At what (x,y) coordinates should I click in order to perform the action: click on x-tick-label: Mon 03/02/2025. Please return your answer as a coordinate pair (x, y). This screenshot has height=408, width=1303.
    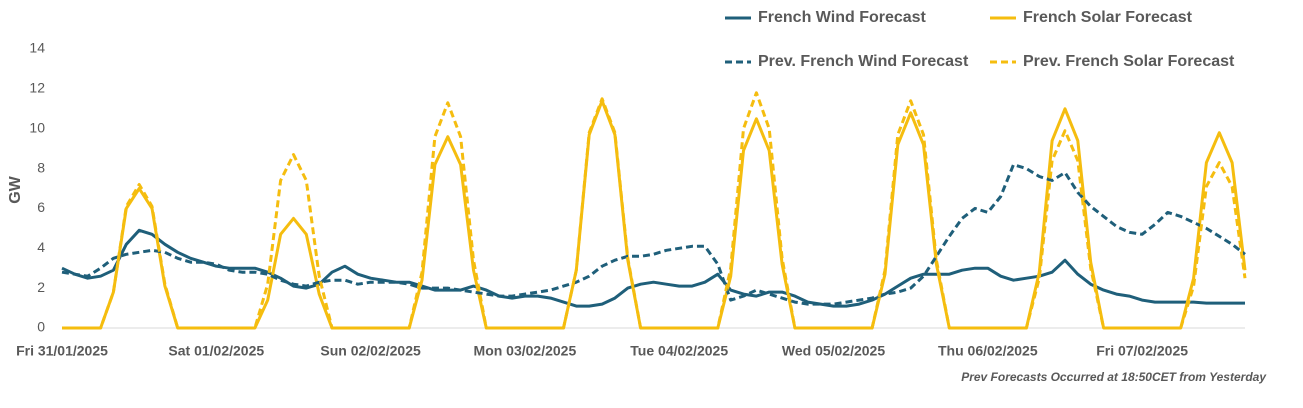
    Looking at the image, I should click on (525, 351).